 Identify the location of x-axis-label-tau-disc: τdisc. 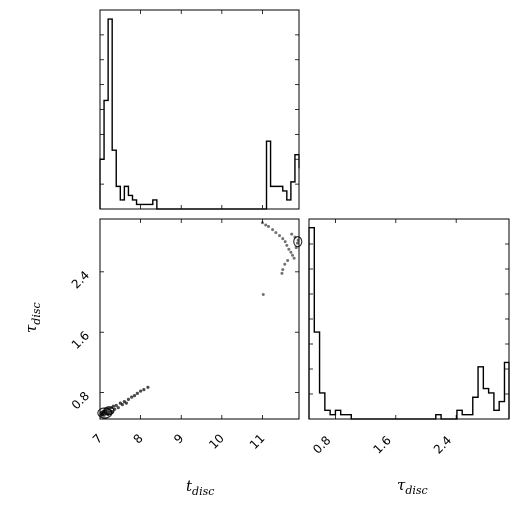
(412, 486).